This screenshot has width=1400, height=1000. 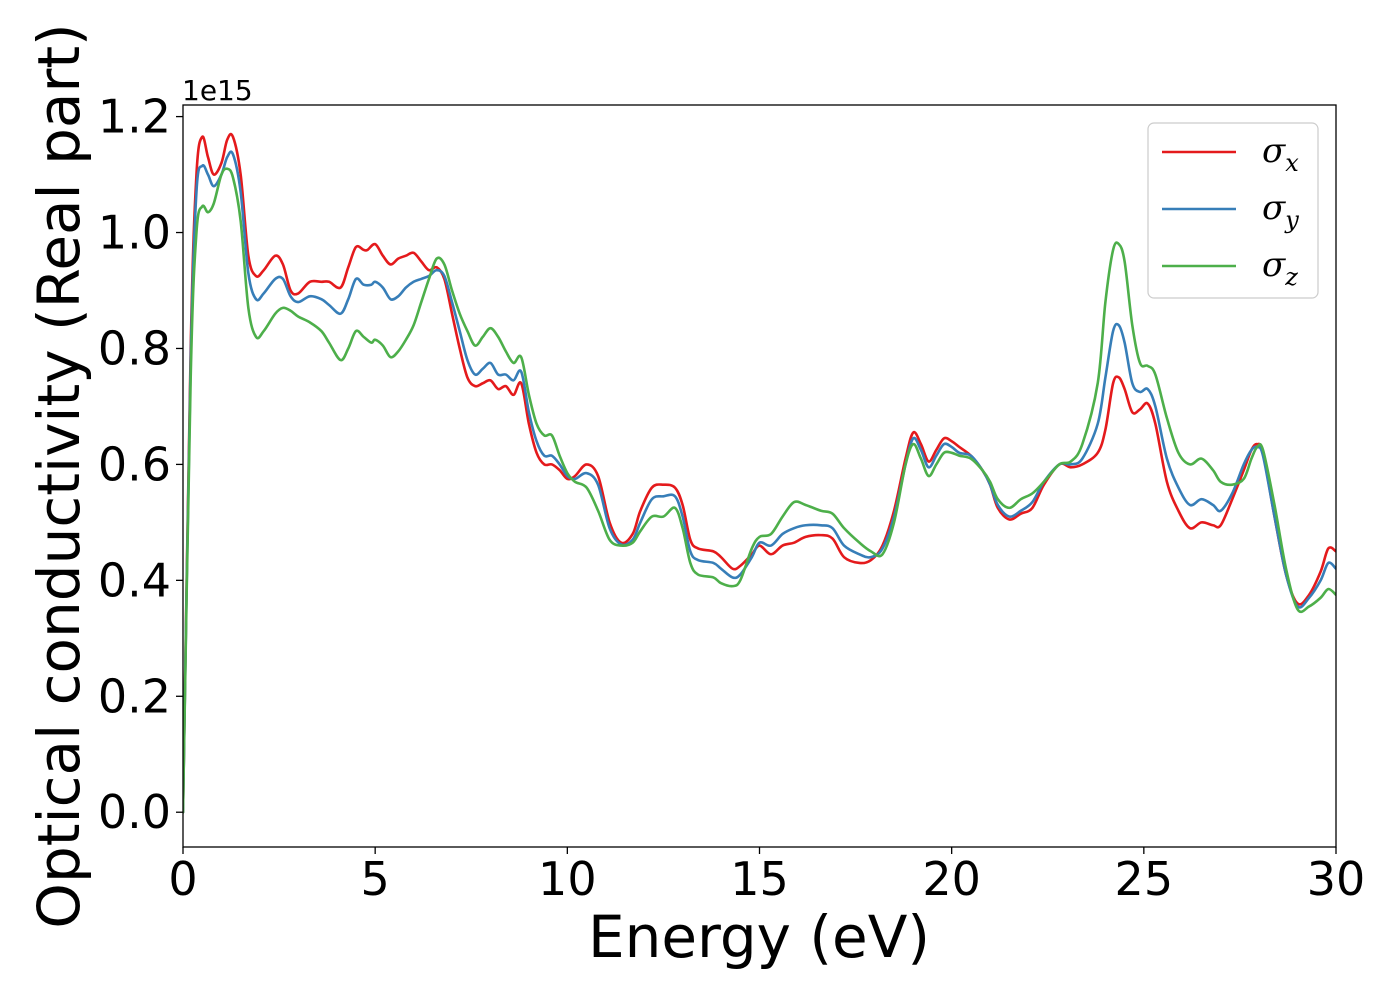 I want to click on y-tick-label: 0.0, so click(x=134, y=812).